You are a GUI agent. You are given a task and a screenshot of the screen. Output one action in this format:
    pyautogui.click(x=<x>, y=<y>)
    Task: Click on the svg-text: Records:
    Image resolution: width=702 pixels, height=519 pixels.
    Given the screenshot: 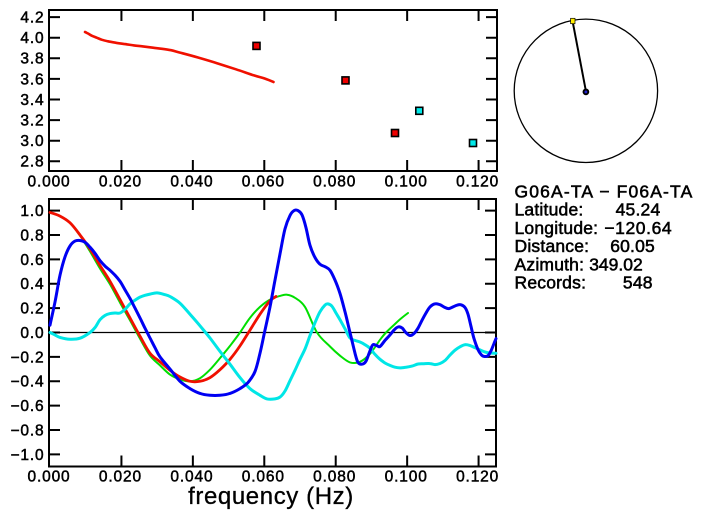 What is the action you would take?
    pyautogui.click(x=551, y=283)
    